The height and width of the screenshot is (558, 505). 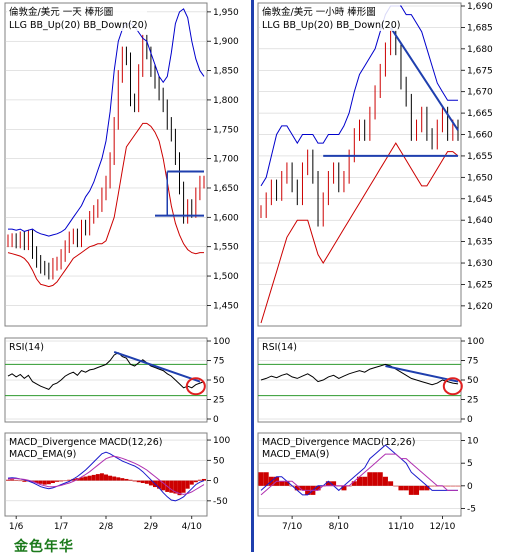 I want to click on column-divider, so click(x=252, y=276).